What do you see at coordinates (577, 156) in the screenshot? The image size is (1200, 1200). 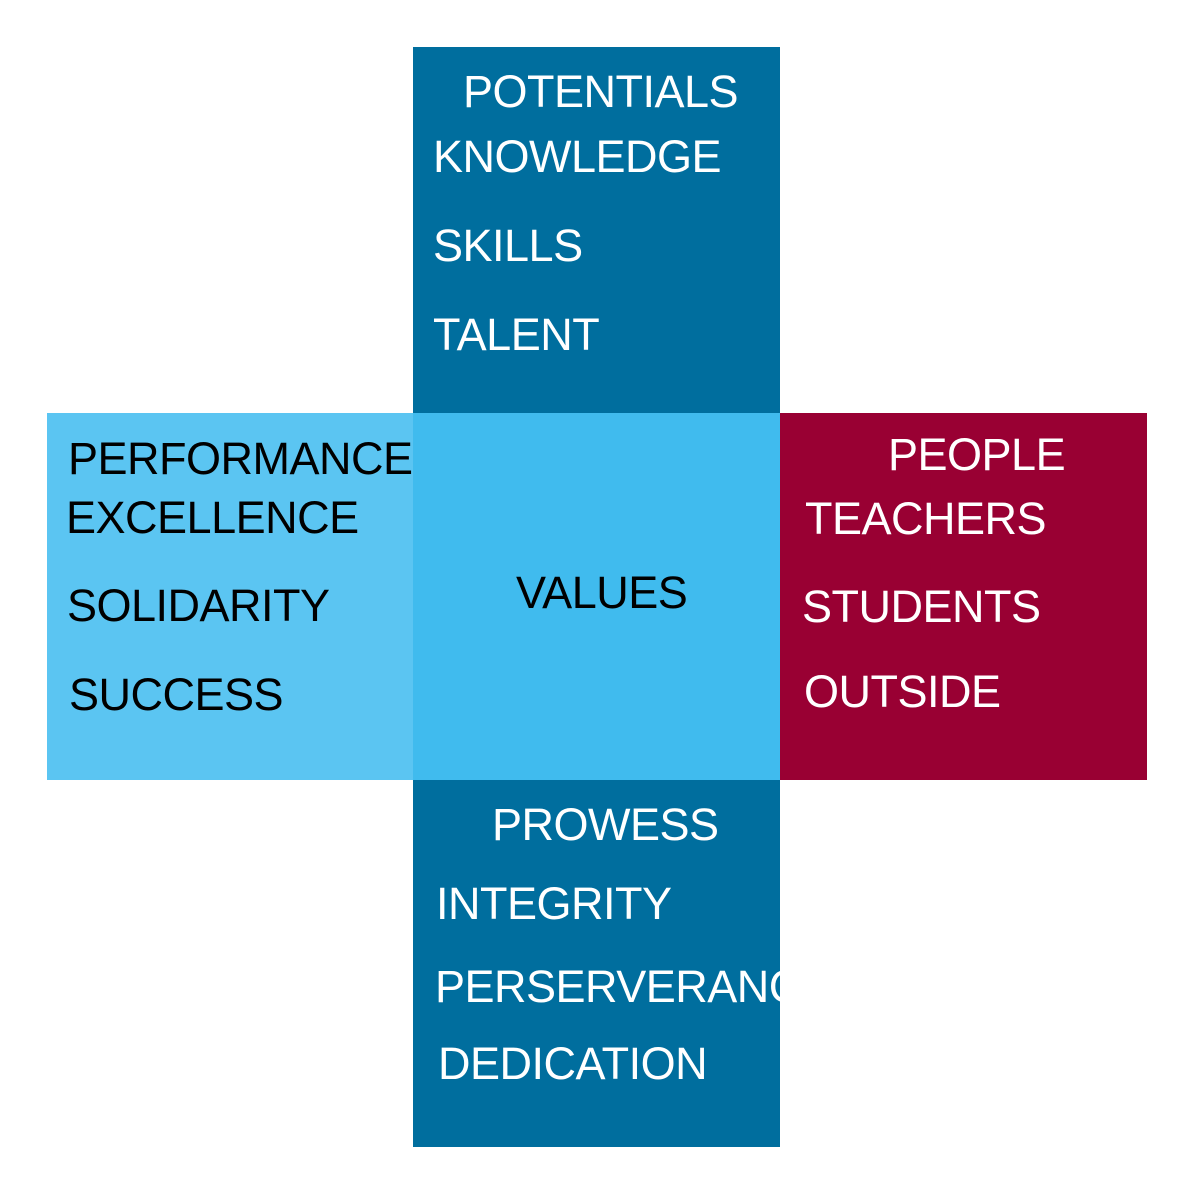 I see `potentials-item-knowledge: KNOWLEDGE` at bounding box center [577, 156].